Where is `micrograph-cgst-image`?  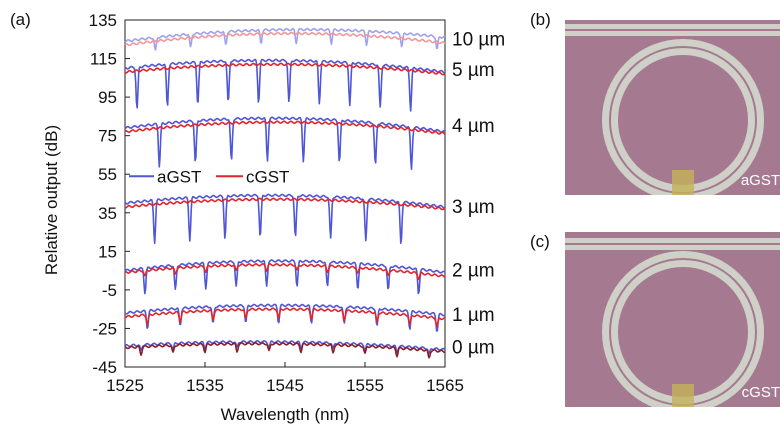 micrograph-cgst-image is located at coordinates (672, 319).